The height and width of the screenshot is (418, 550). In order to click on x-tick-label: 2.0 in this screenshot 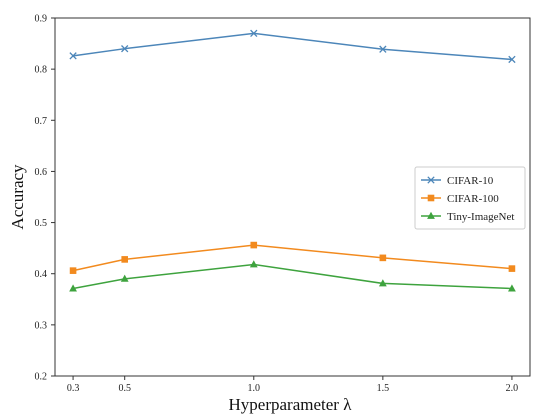, I will do `click(512, 388)`.